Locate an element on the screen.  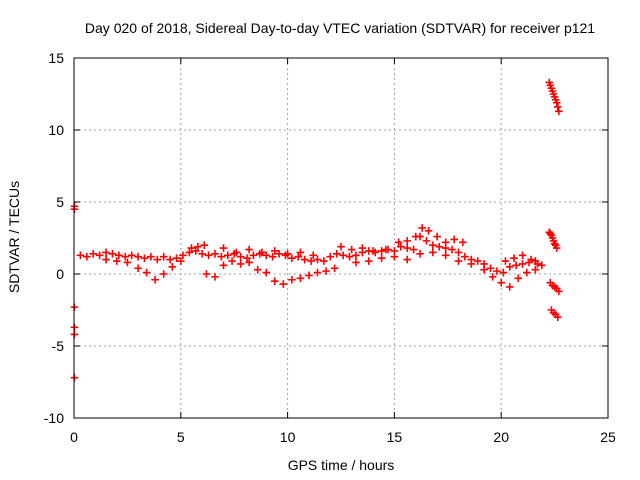
y-tick-label: -10 is located at coordinates (54, 418).